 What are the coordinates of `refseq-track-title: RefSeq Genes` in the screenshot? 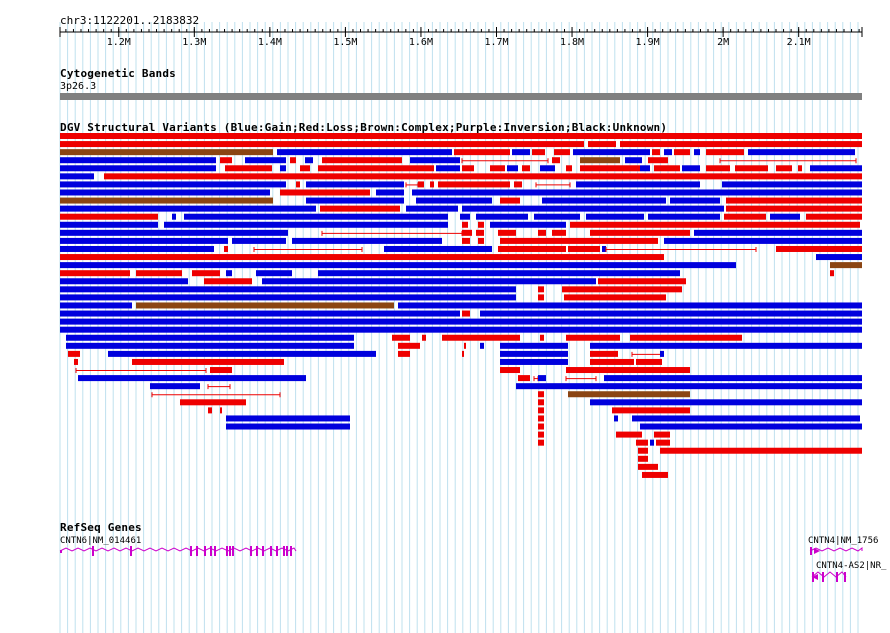 It's located at (101, 527).